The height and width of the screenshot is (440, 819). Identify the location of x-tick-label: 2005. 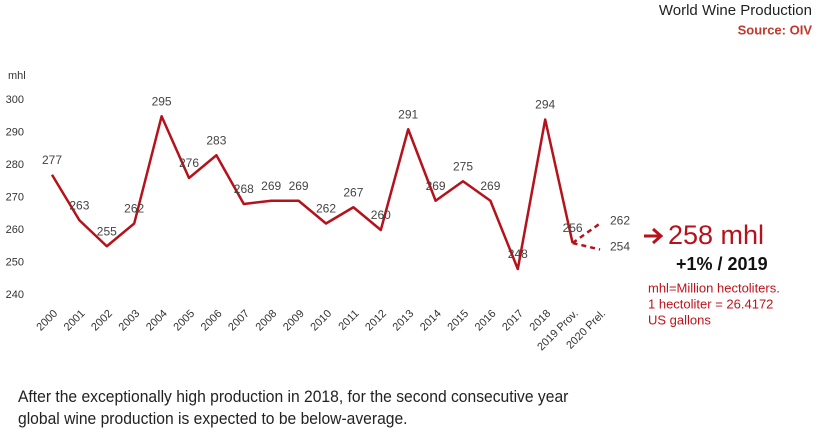
(184, 321).